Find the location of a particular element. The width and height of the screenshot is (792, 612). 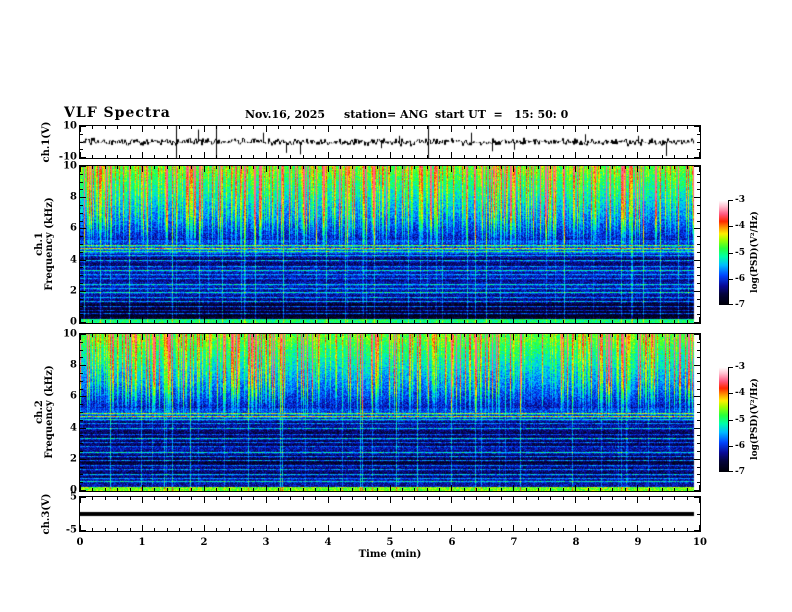

y-tick-label: 10 is located at coordinates (70, 126).